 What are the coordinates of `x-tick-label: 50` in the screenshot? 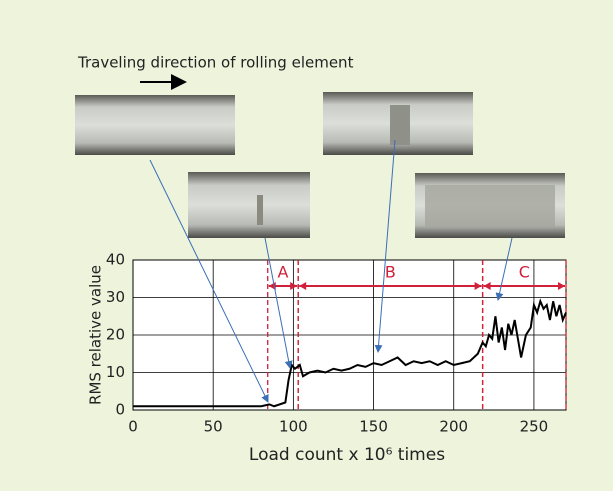 It's located at (213, 427).